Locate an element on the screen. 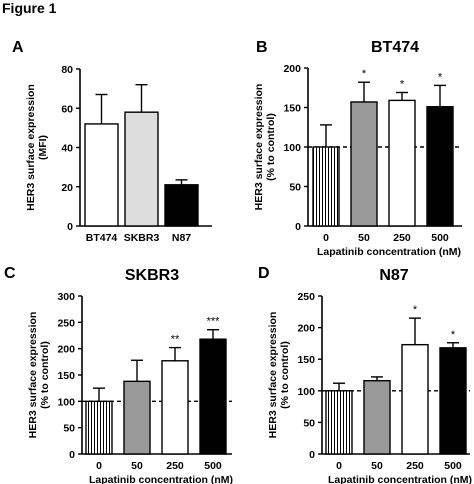 The image size is (474, 484). y-tick-label: 60 is located at coordinates (67, 109).